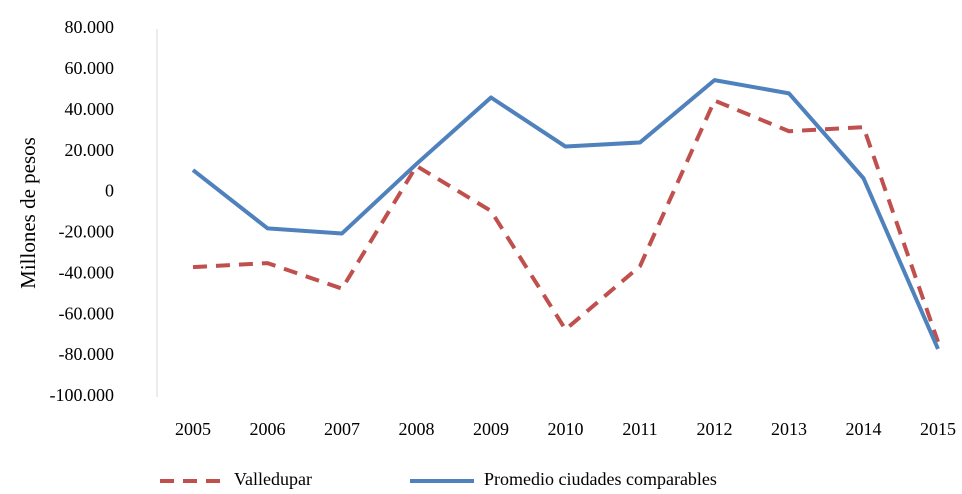  I want to click on y-tick-label: 0, so click(109, 191).